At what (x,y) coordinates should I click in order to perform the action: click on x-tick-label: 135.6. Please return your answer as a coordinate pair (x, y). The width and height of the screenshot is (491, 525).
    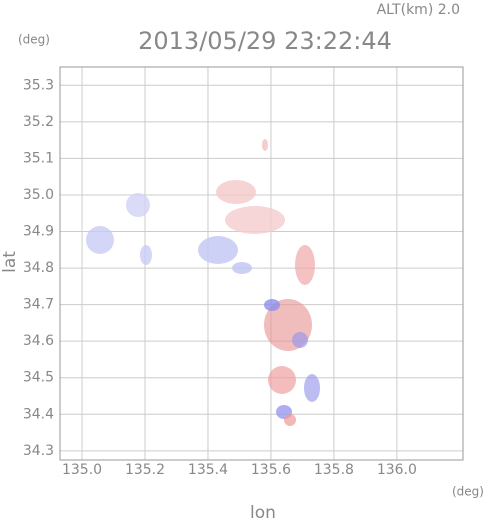
    Looking at the image, I should click on (271, 470).